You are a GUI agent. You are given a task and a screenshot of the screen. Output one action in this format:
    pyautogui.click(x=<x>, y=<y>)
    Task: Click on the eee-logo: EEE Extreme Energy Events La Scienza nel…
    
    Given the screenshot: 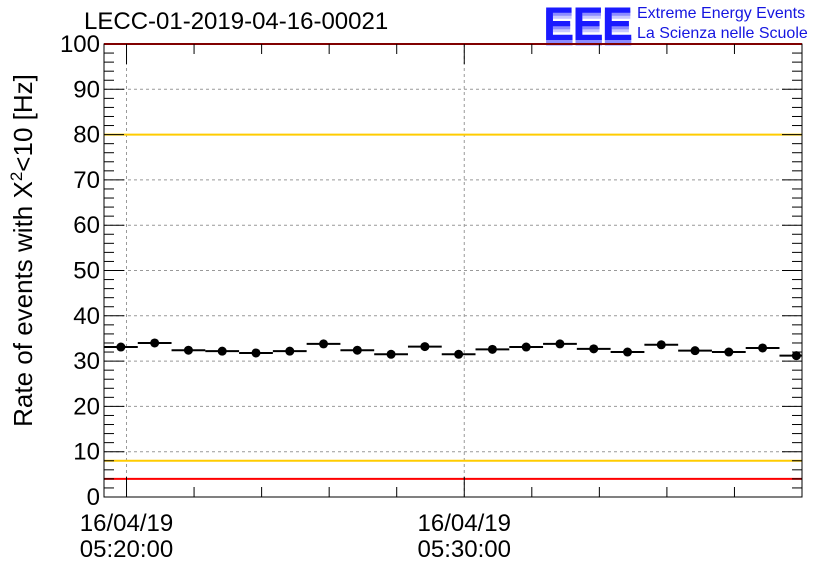 What is the action you would take?
    pyautogui.click(x=688, y=25)
    